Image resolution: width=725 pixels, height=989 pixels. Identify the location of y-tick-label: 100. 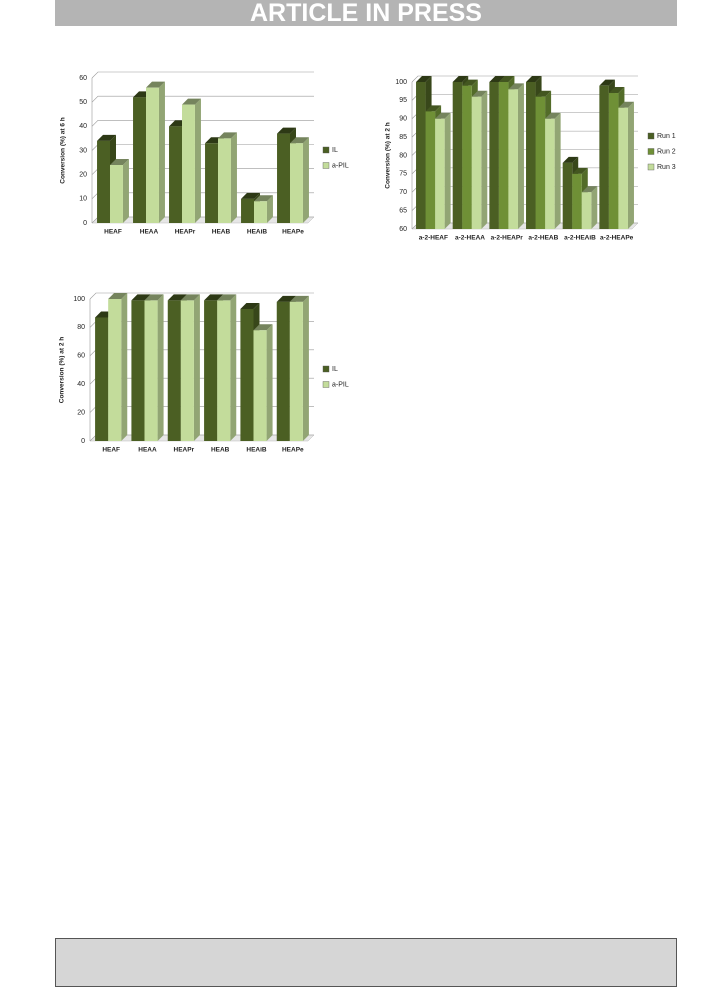
(401, 82).